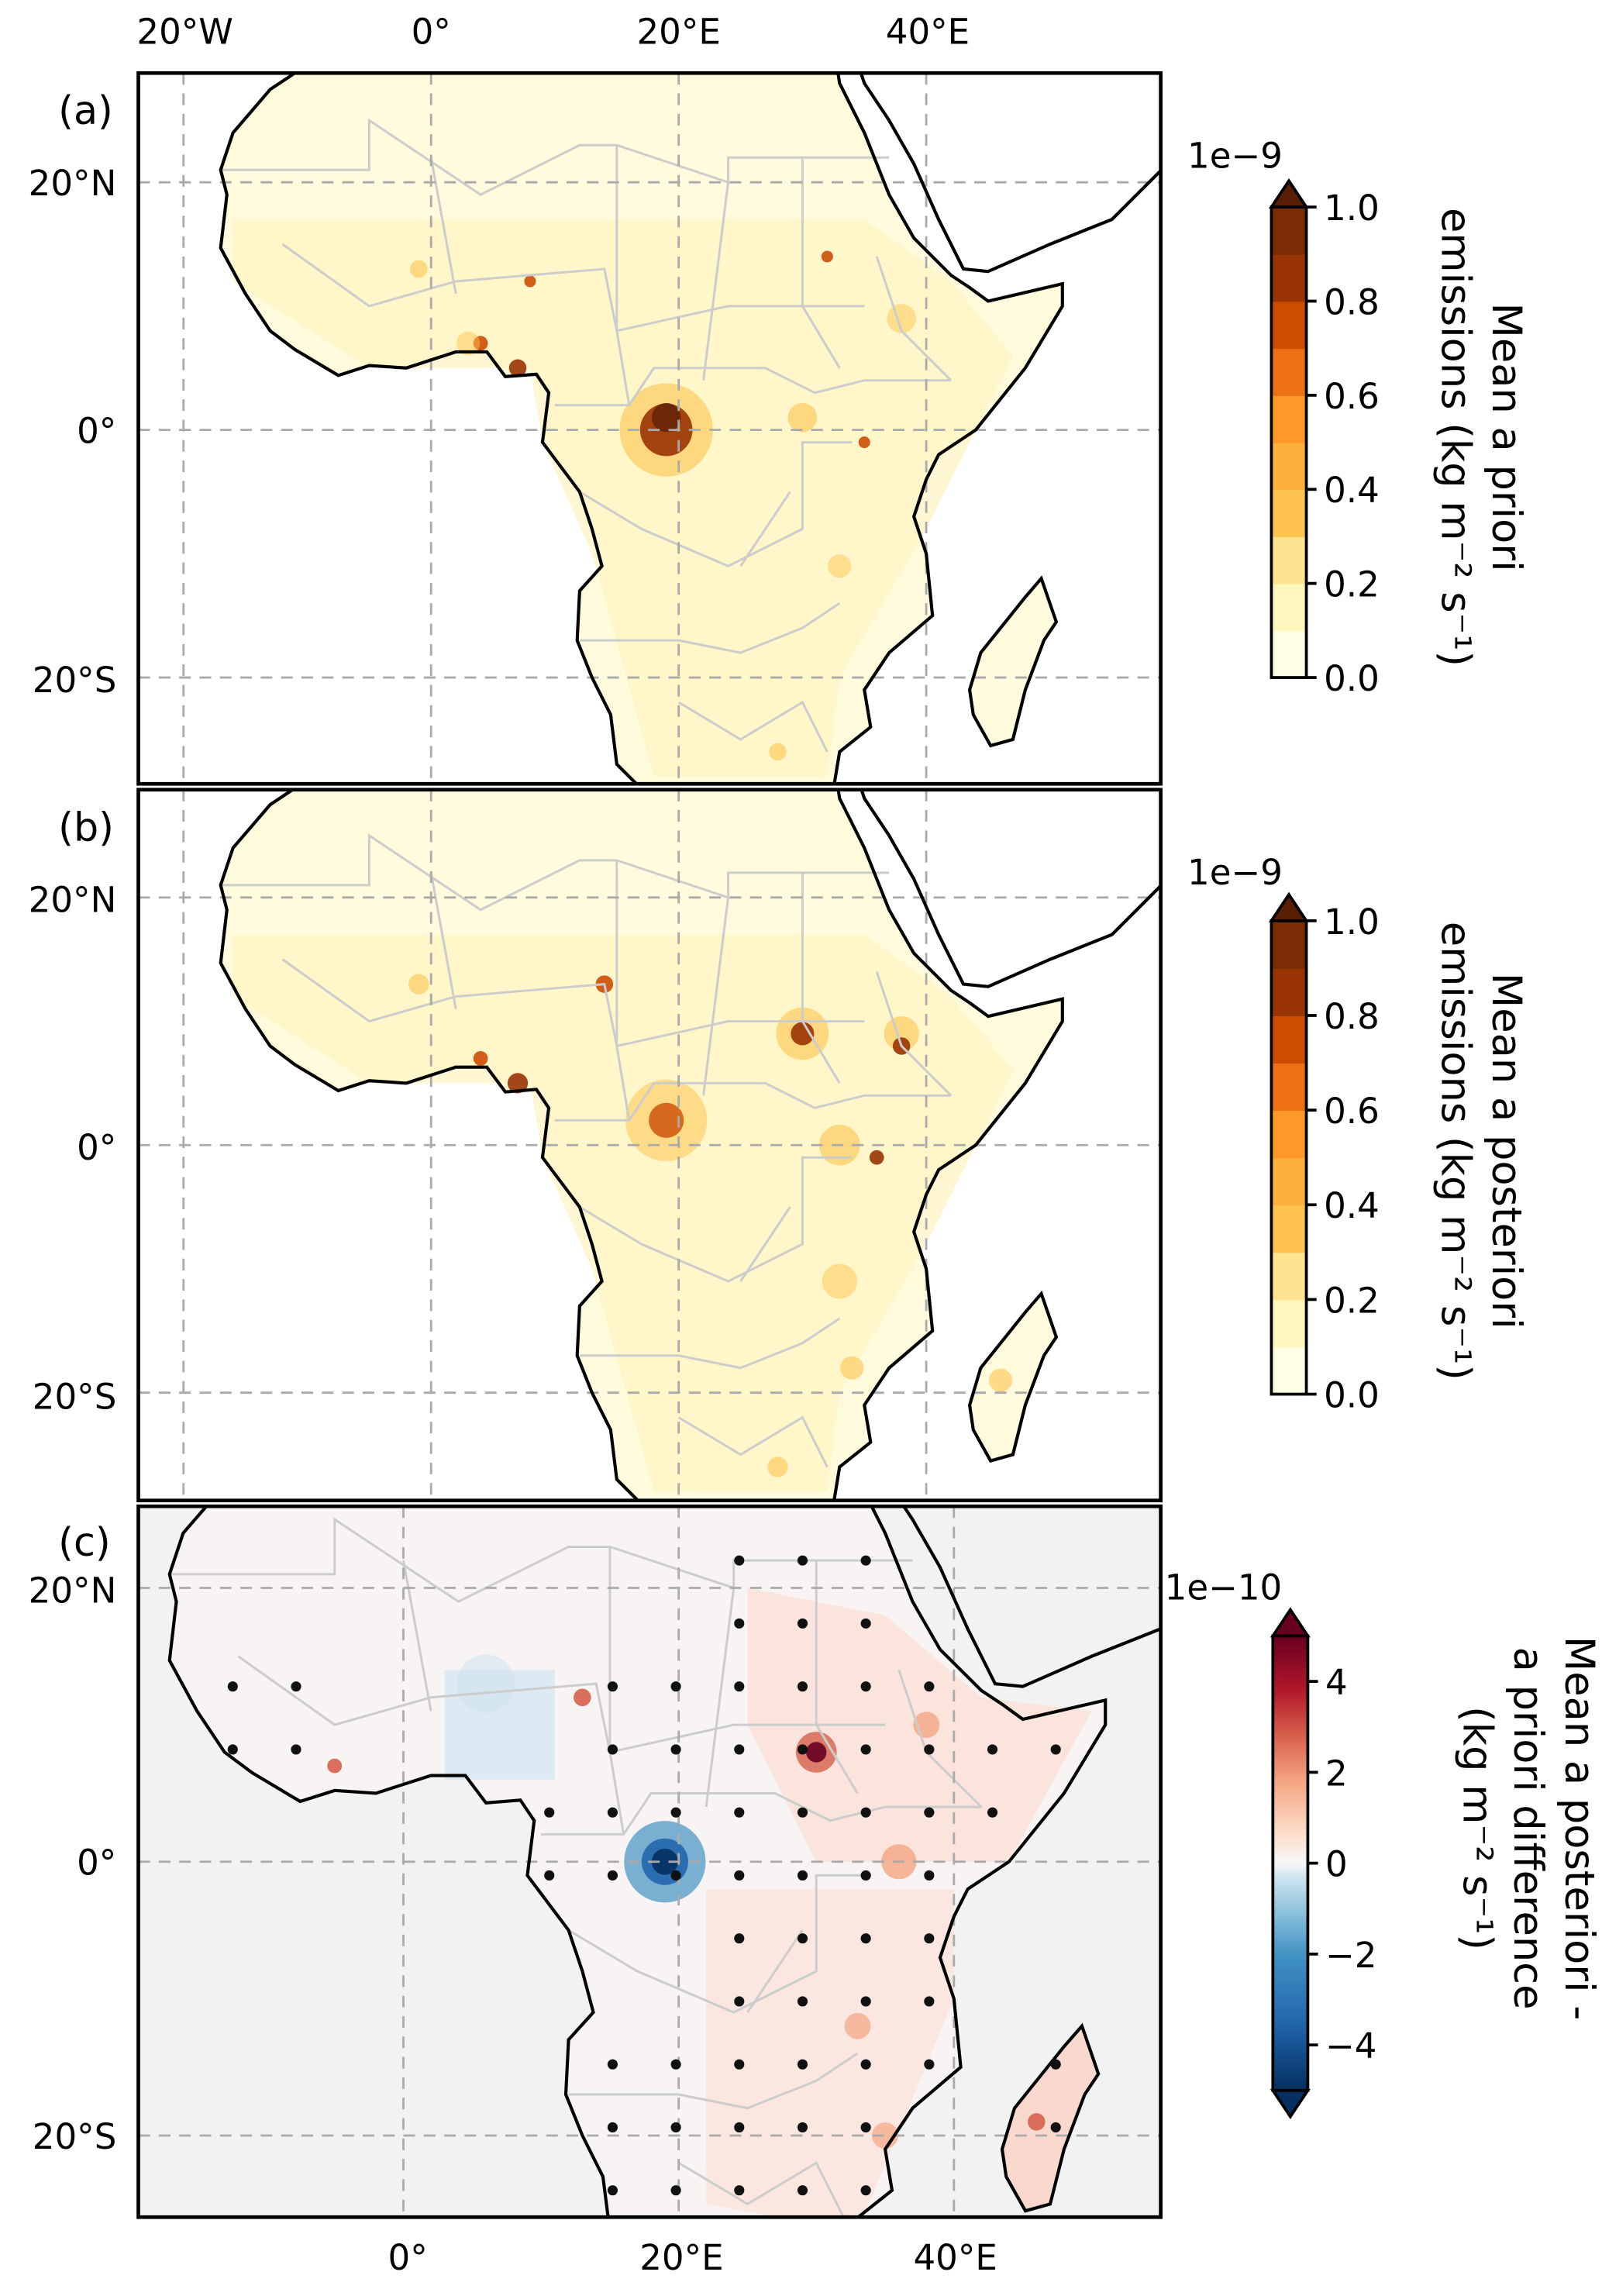  What do you see at coordinates (1506, 1151) in the screenshot?
I see `colorbar-label: Mean a posteriori` at bounding box center [1506, 1151].